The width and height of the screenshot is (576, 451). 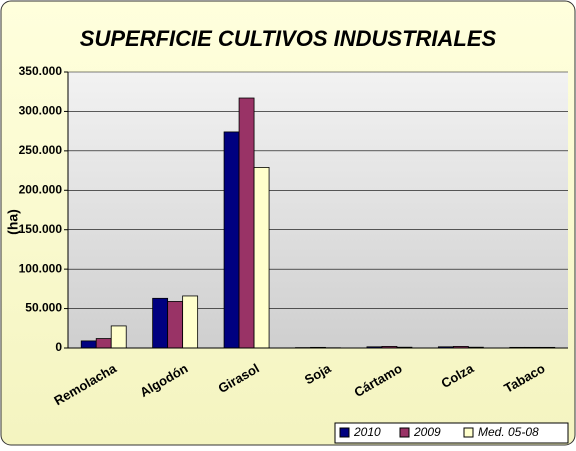 I want to click on legend-label: 2009, so click(x=427, y=432).